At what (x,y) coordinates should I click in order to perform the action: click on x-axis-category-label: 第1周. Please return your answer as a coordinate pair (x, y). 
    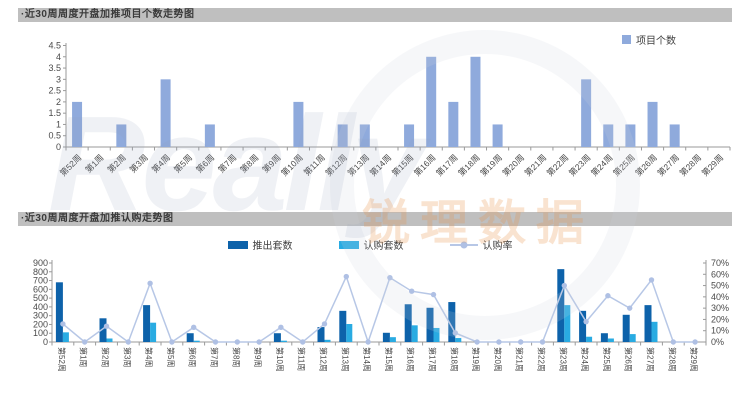
    Looking at the image, I should click on (94, 163).